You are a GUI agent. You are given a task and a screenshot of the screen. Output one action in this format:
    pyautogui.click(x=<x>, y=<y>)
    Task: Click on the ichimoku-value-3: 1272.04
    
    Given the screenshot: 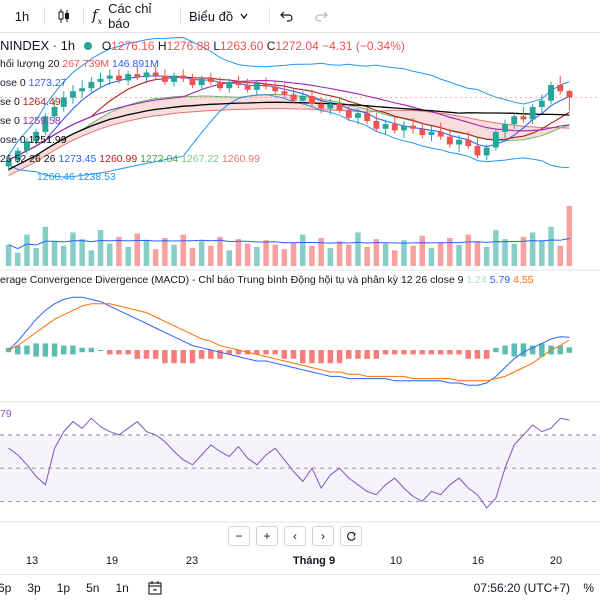 What is the action you would take?
    pyautogui.click(x=159, y=159)
    